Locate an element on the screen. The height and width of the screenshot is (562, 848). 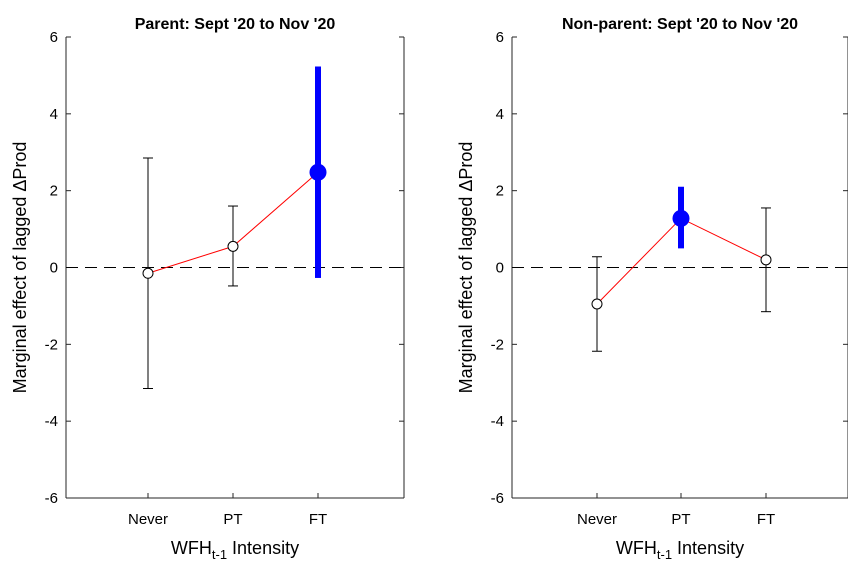
chart-title: Non-parent: Sept '20 to Nov '20 is located at coordinates (680, 24).